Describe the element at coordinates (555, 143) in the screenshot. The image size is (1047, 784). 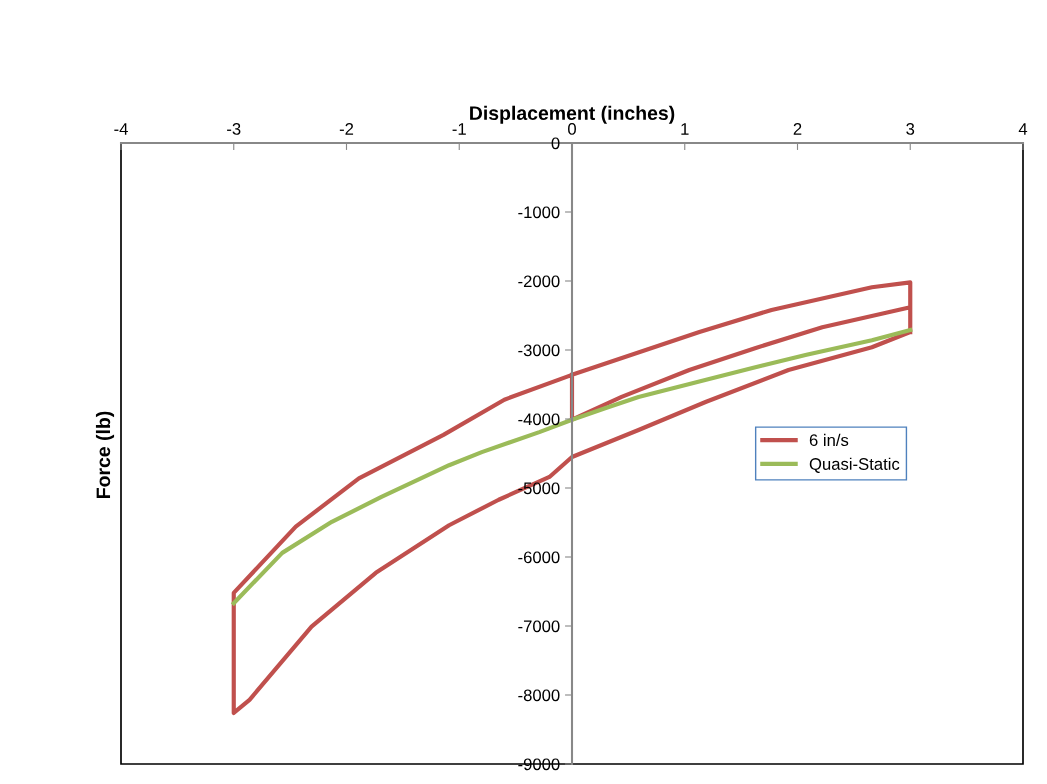
I see `y-tick-label: 0` at that location.